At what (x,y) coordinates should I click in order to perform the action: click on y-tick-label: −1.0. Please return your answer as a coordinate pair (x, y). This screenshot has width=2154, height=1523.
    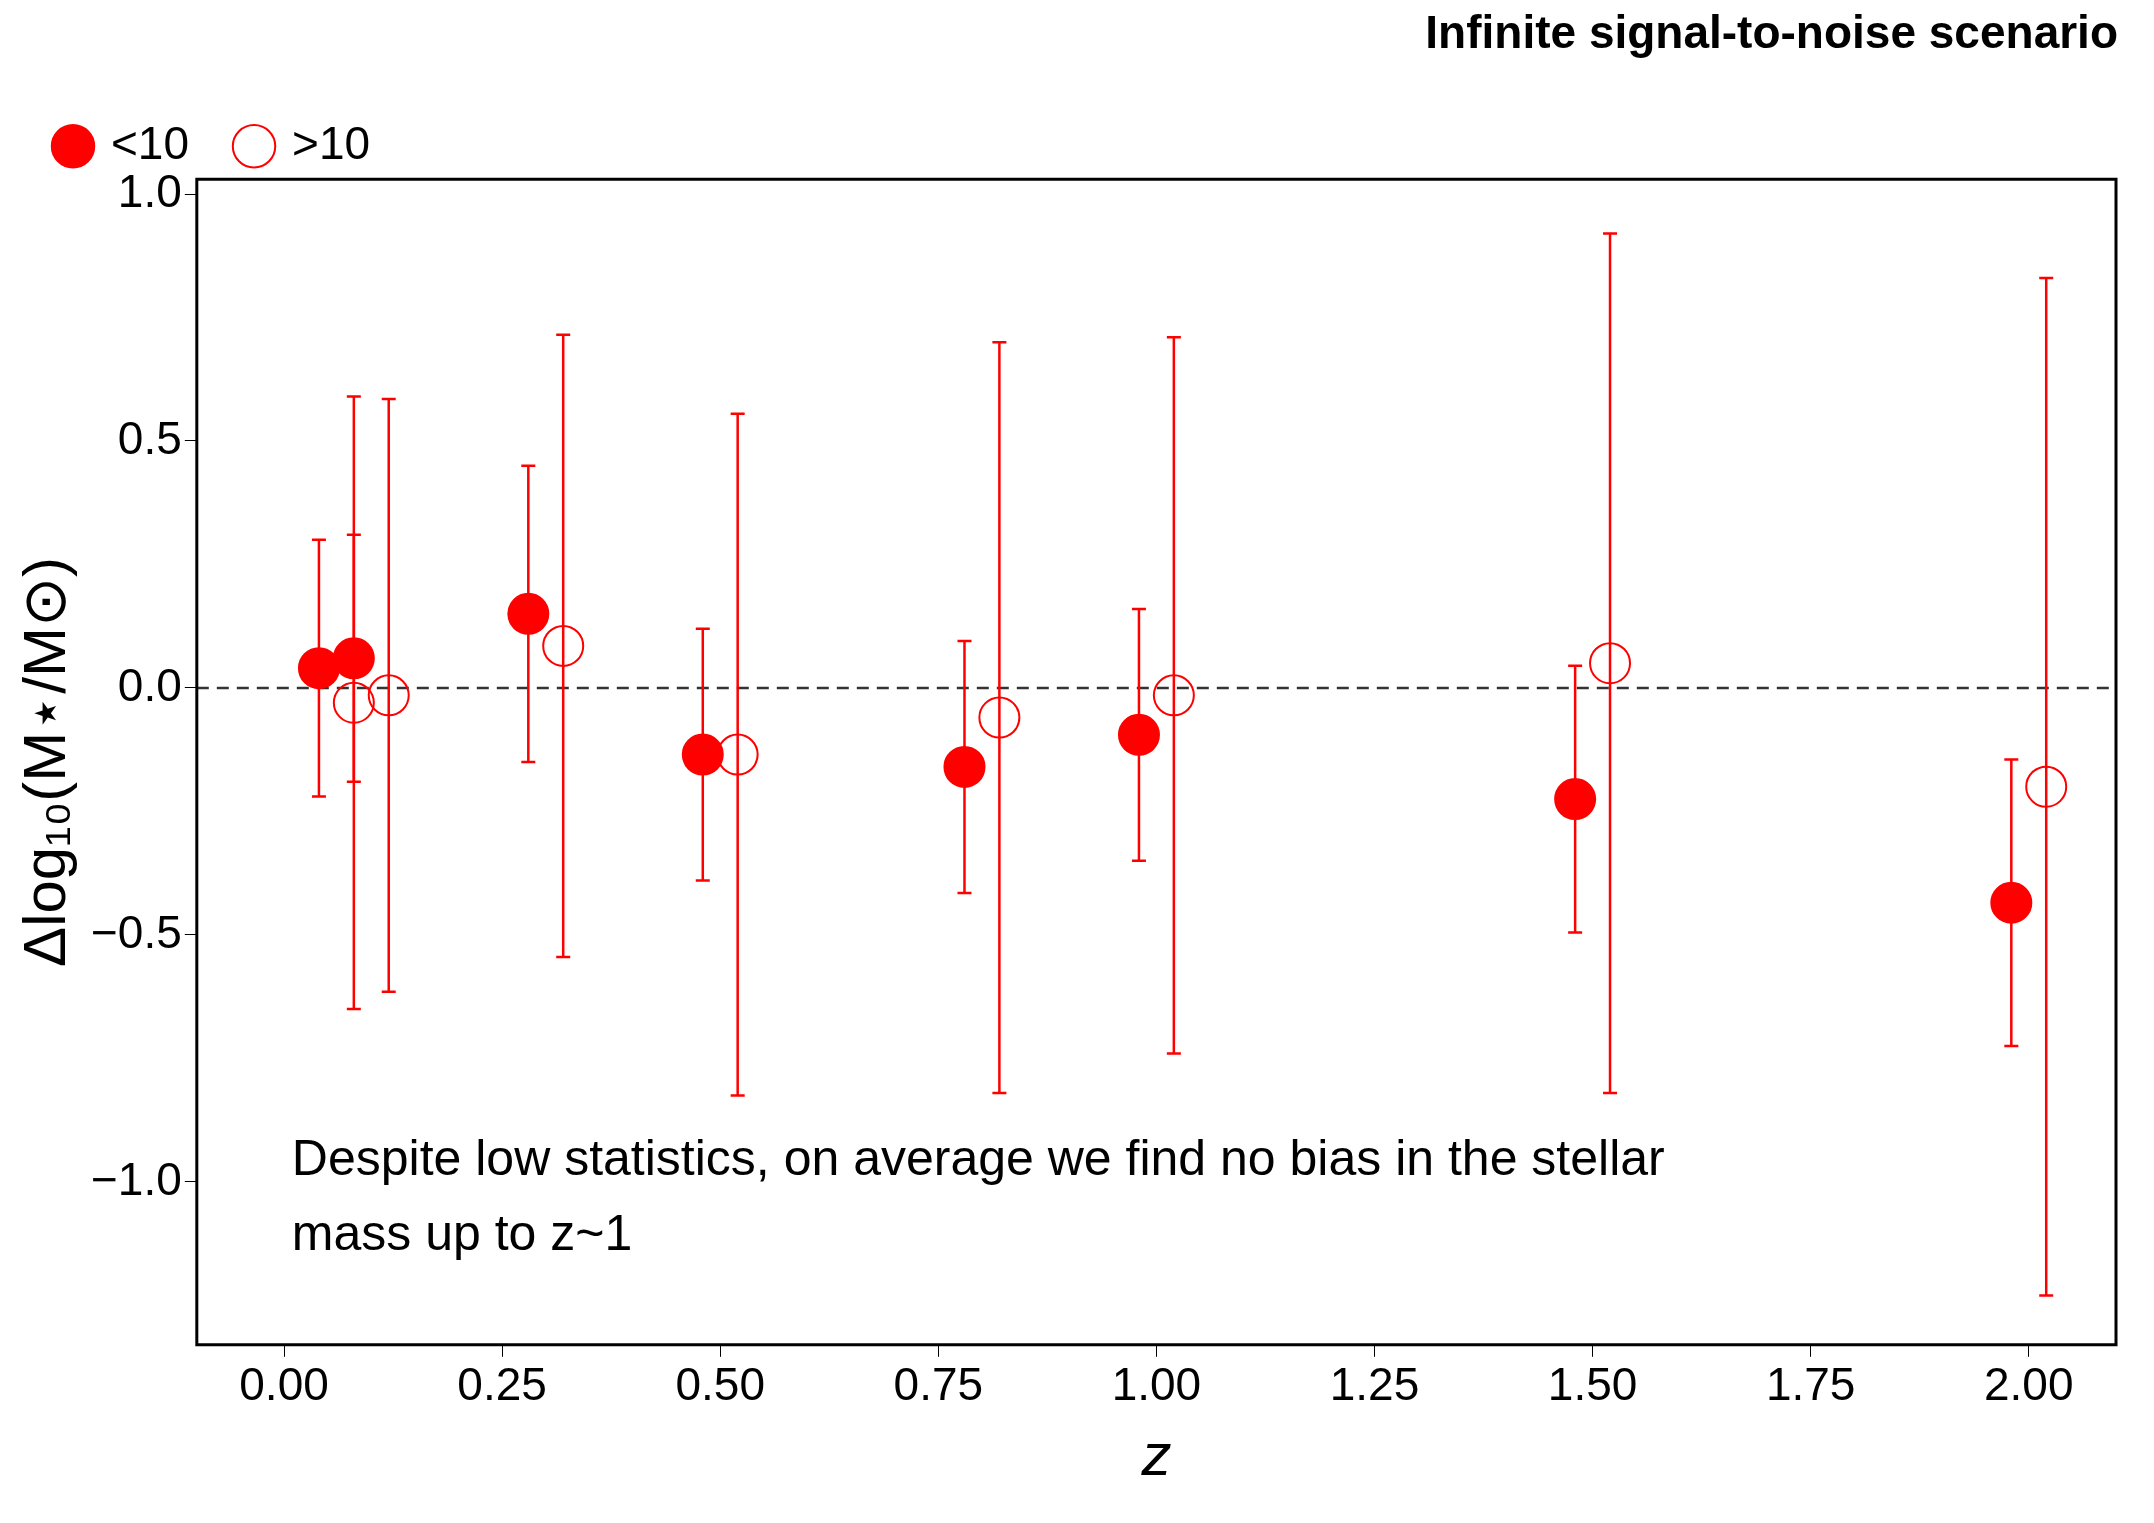
    Looking at the image, I should click on (136, 1178).